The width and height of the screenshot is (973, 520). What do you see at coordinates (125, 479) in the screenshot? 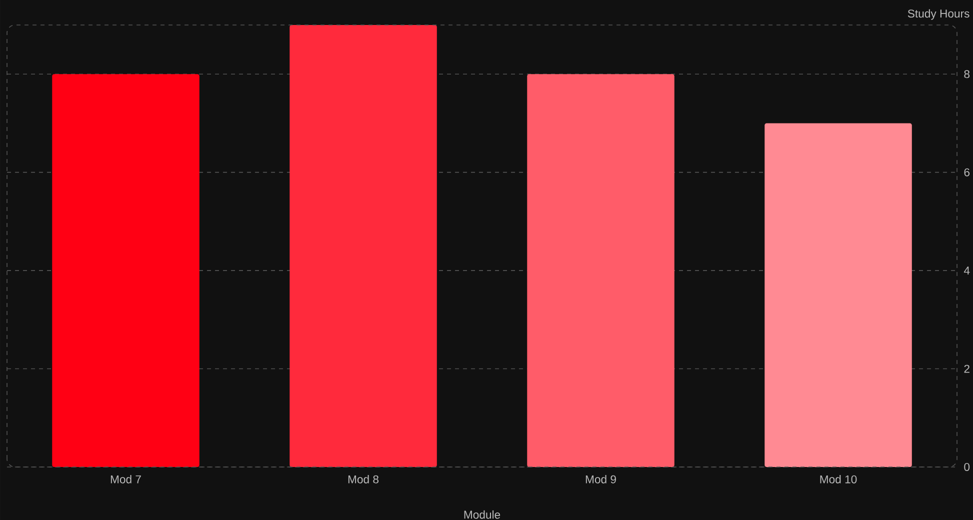
I see `x-tick-label: Mod 7` at bounding box center [125, 479].